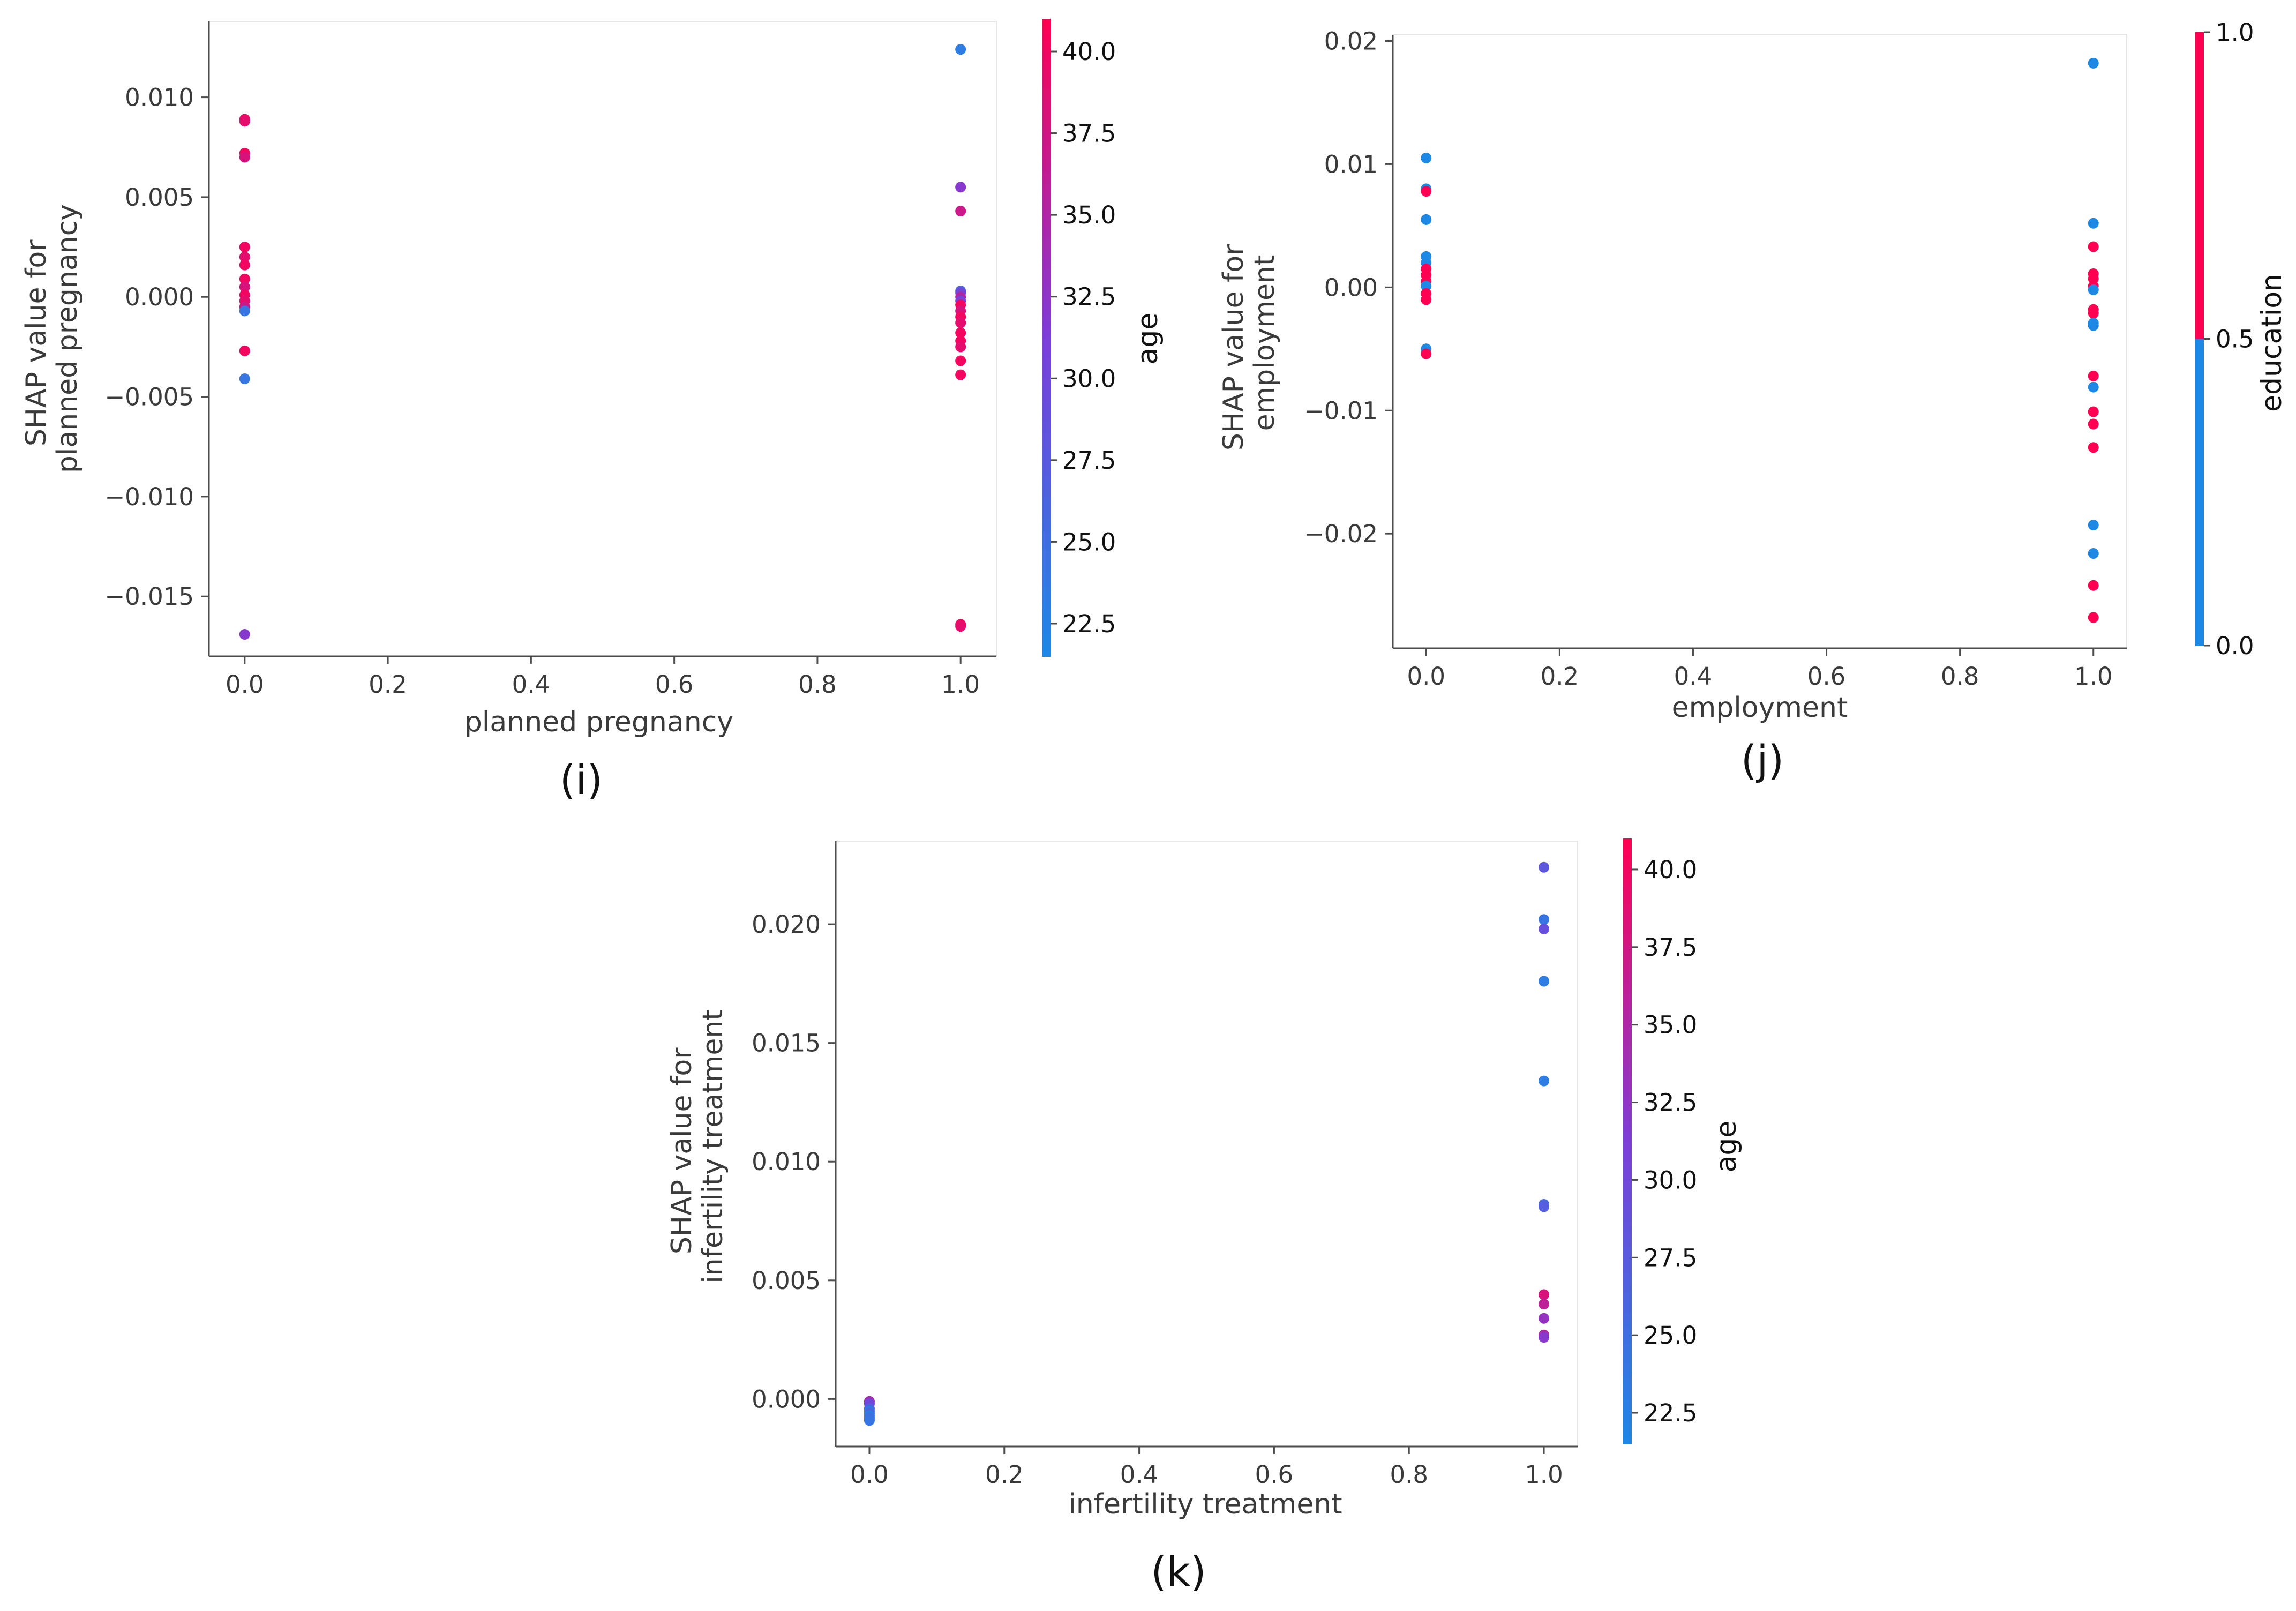  I want to click on x-ticks-i: 0.0 0.2 0.4 0.6 0.8 1.0, so click(603, 677).